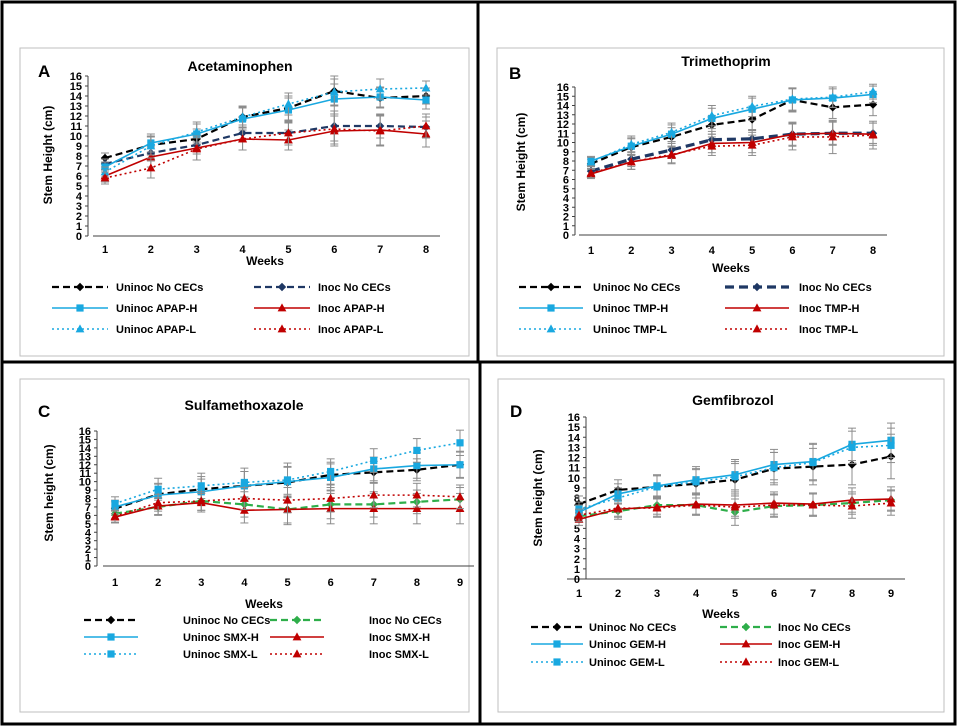 Image resolution: width=957 pixels, height=726 pixels. I want to click on x-tick-label: 2, so click(631, 251).